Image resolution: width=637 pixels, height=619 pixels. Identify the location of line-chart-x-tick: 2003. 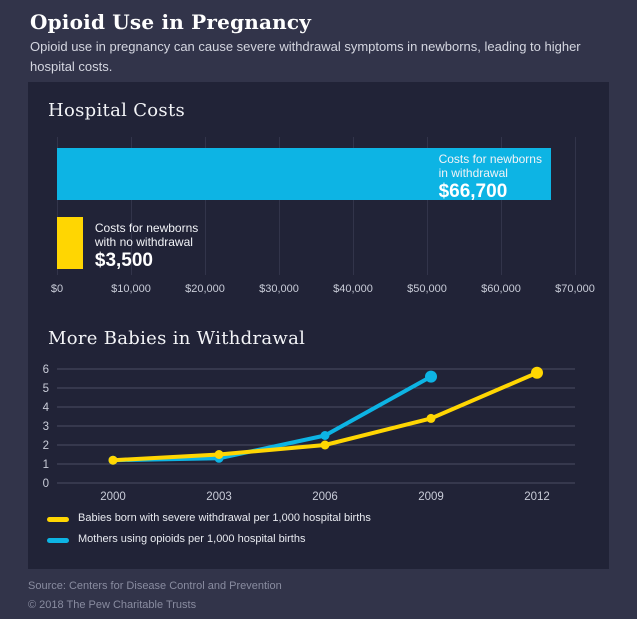
(219, 497).